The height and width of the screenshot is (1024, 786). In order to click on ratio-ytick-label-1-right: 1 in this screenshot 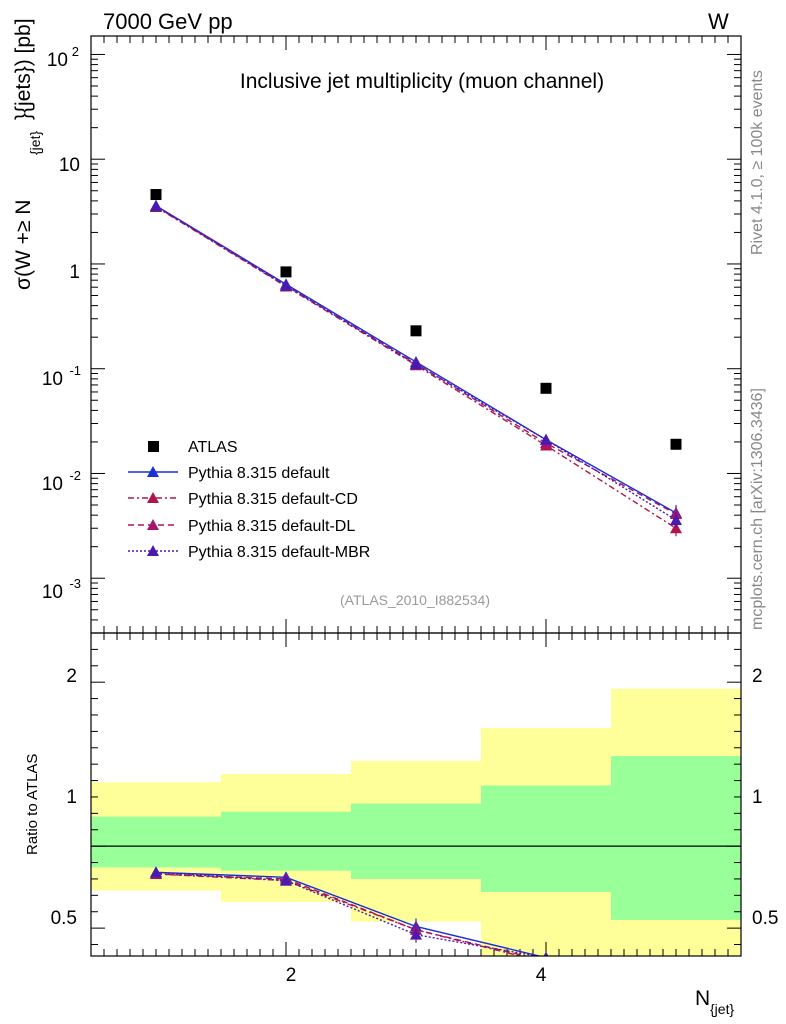, I will do `click(757, 797)`.